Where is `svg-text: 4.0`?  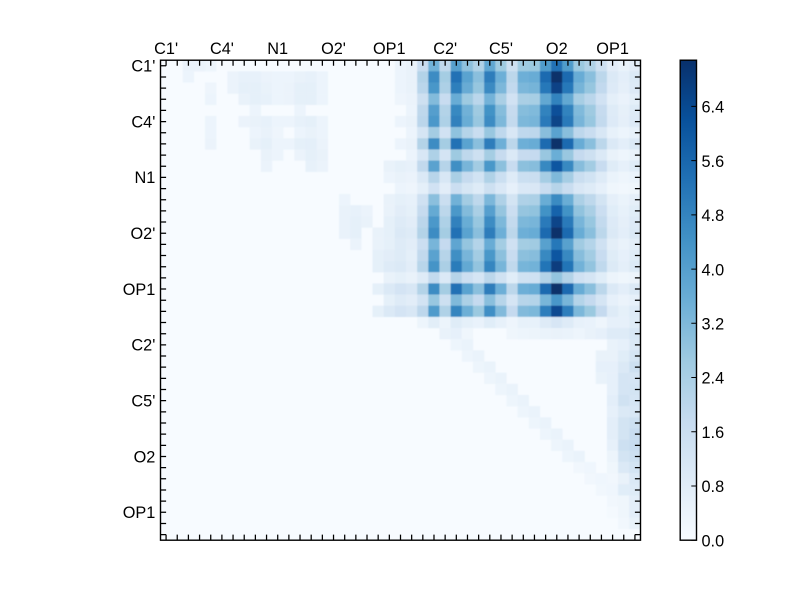
svg-text: 4.0 is located at coordinates (713, 270).